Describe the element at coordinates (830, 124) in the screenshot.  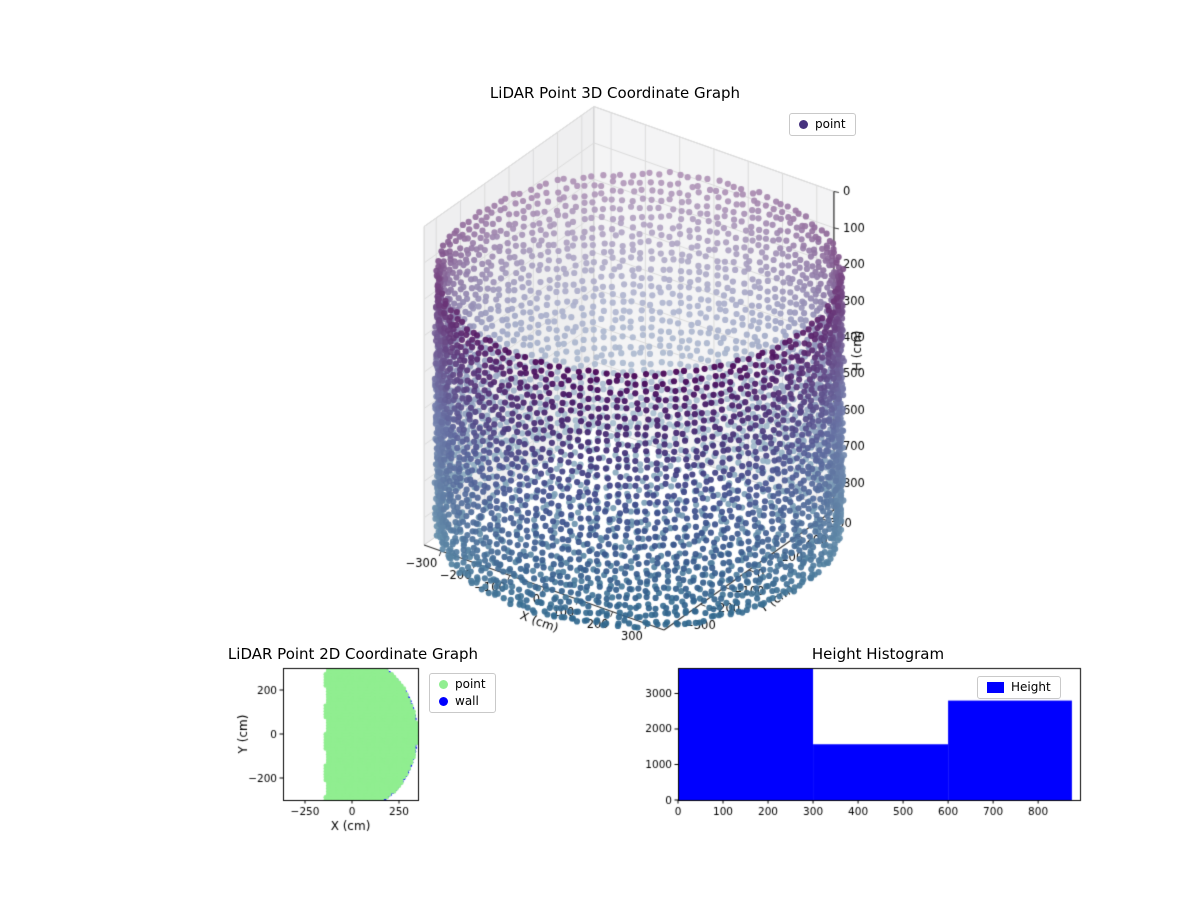
I see `legend-label-point-3d: point` at that location.